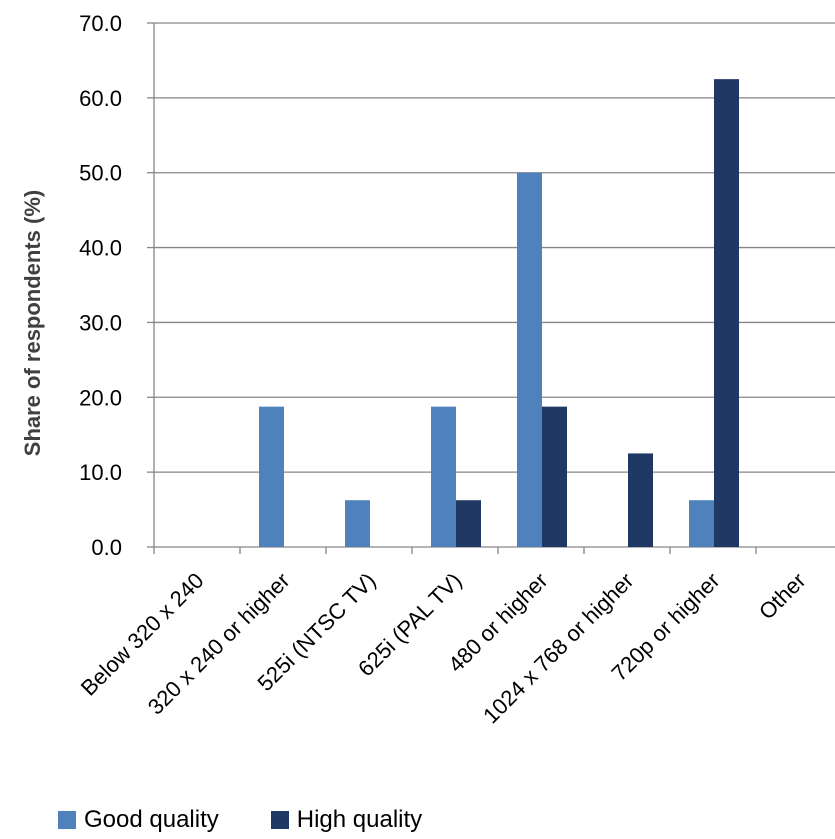 The height and width of the screenshot is (839, 835). I want to click on legend-label-high-quality: High quality, so click(359, 819).